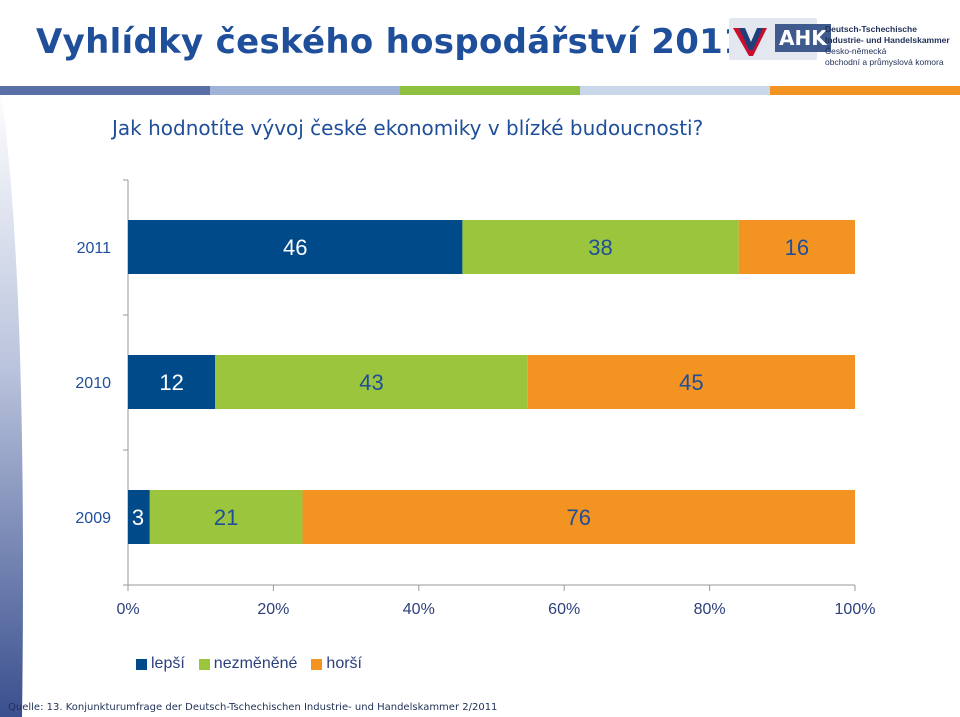 This screenshot has height=717, width=960. I want to click on category-label: 2009, so click(93, 518).